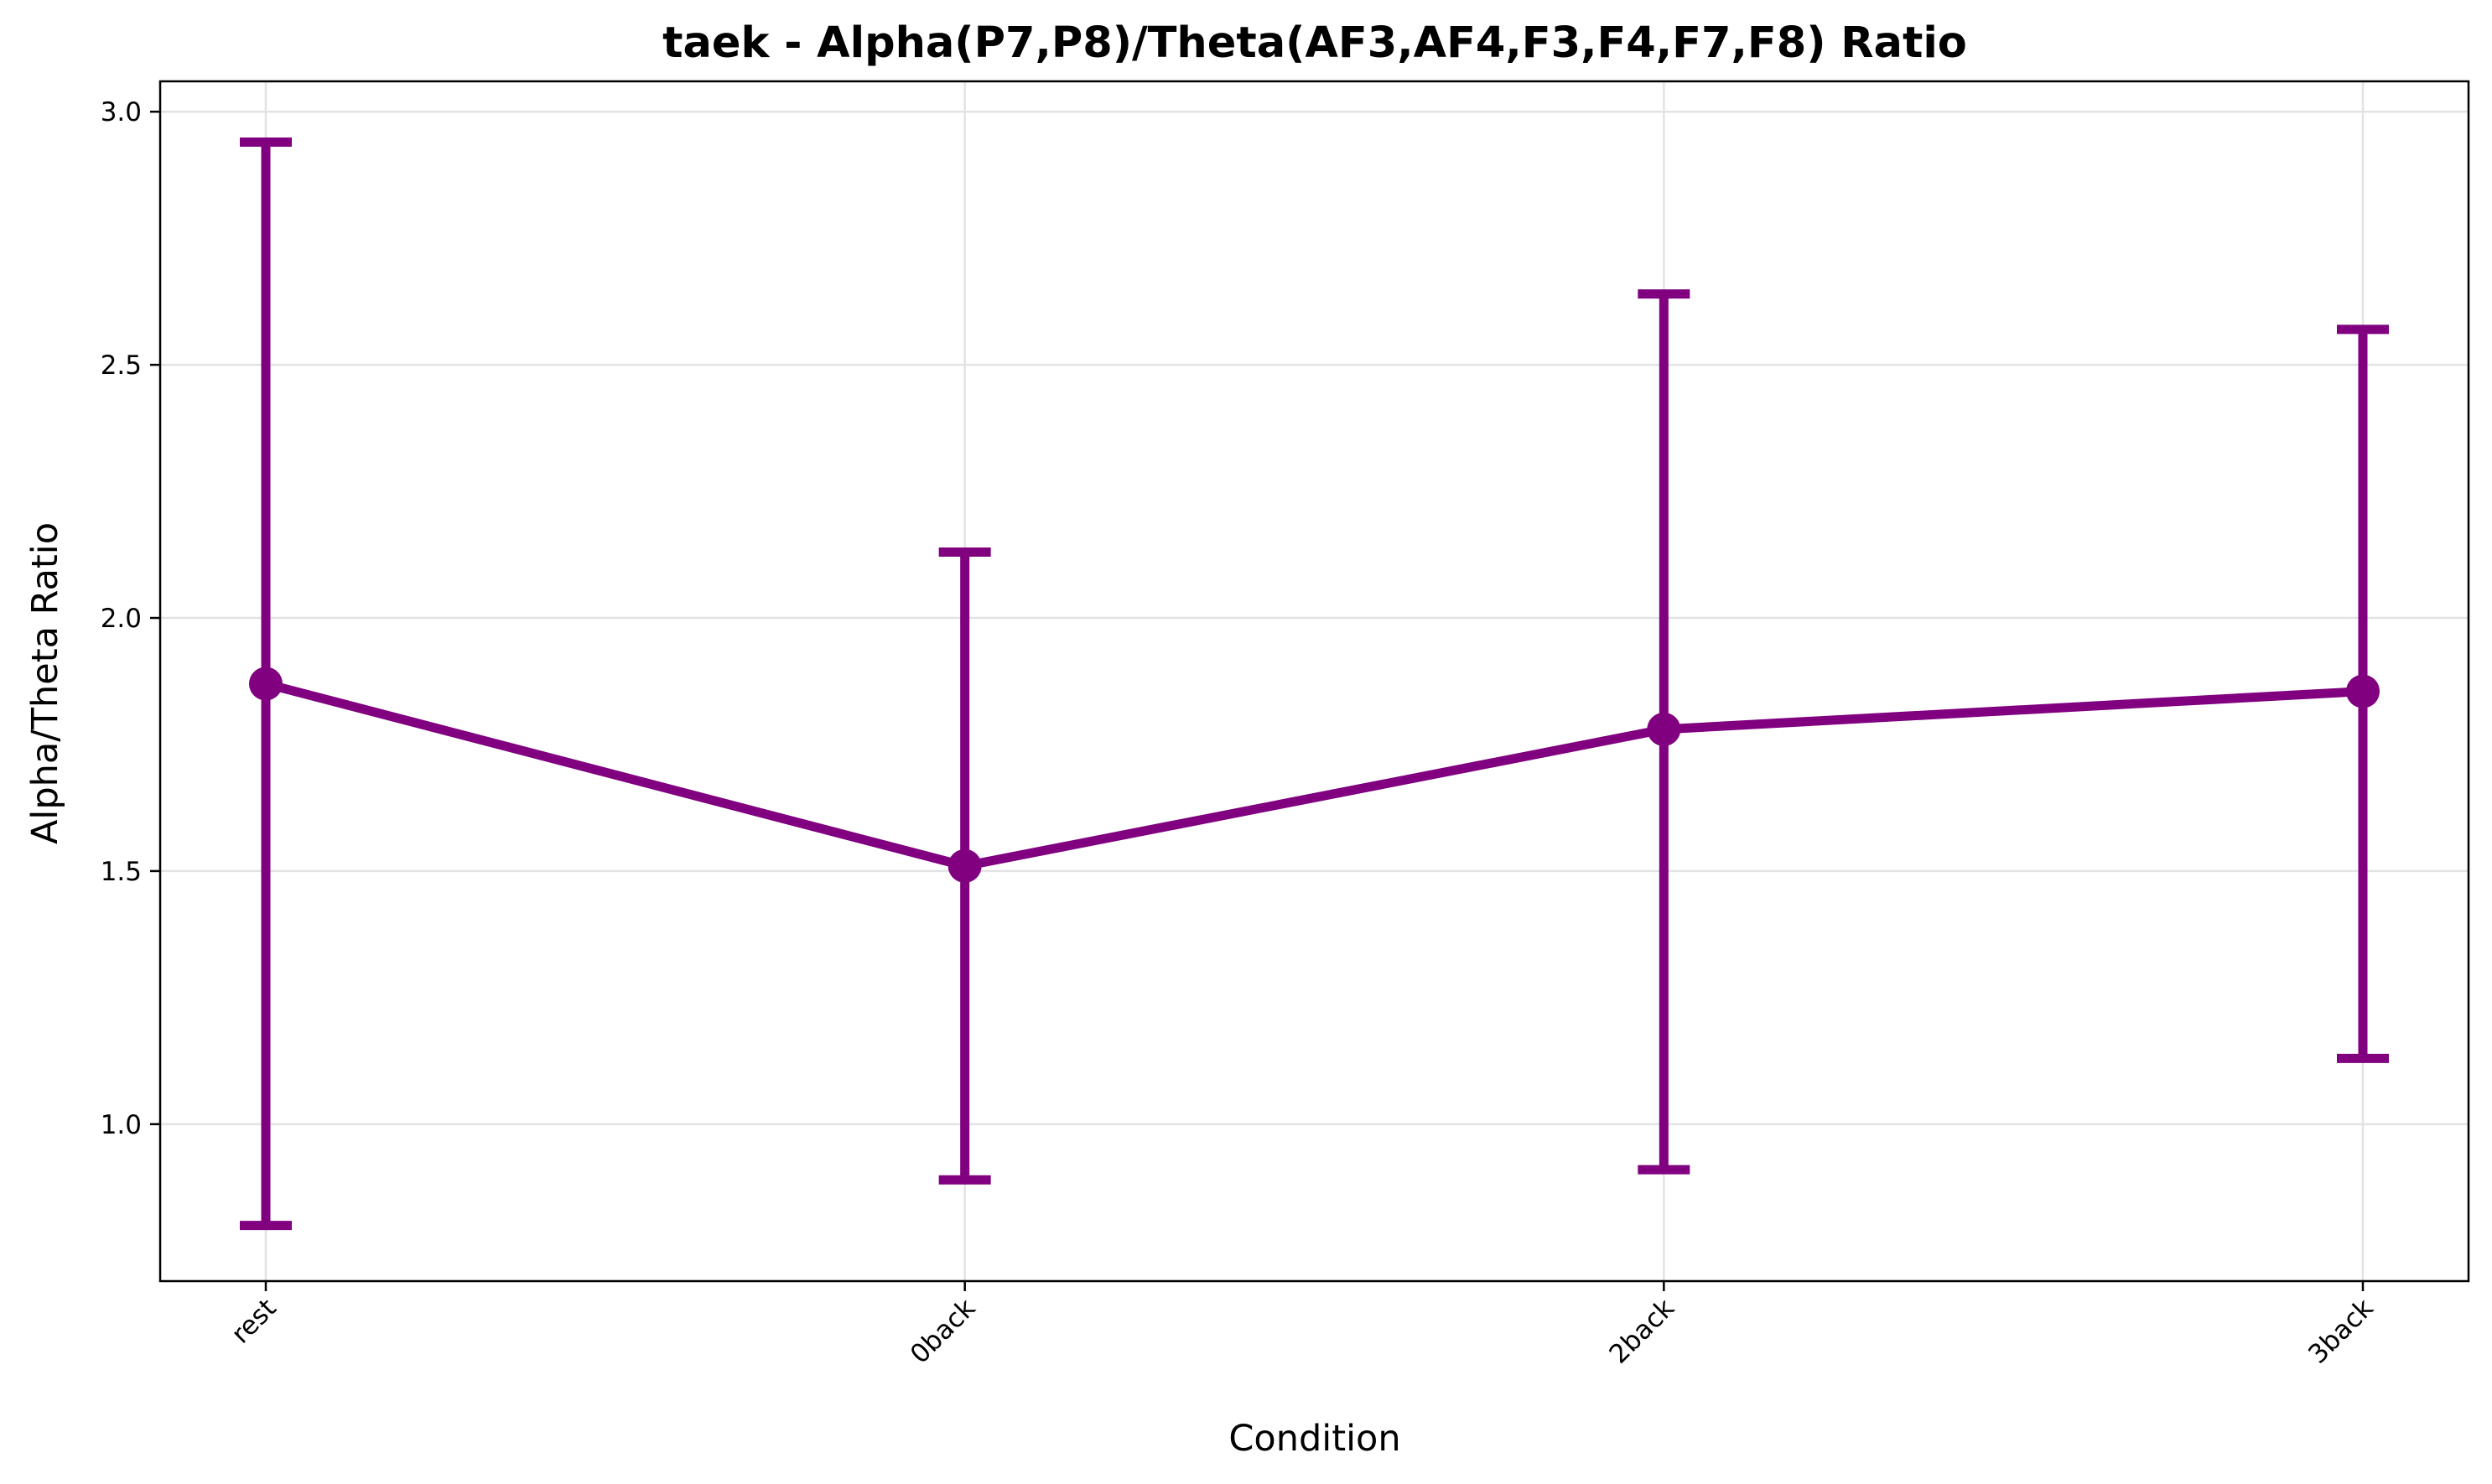 The image size is (2492, 1484). What do you see at coordinates (1314, 1439) in the screenshot?
I see `x-axis-label: Condition` at bounding box center [1314, 1439].